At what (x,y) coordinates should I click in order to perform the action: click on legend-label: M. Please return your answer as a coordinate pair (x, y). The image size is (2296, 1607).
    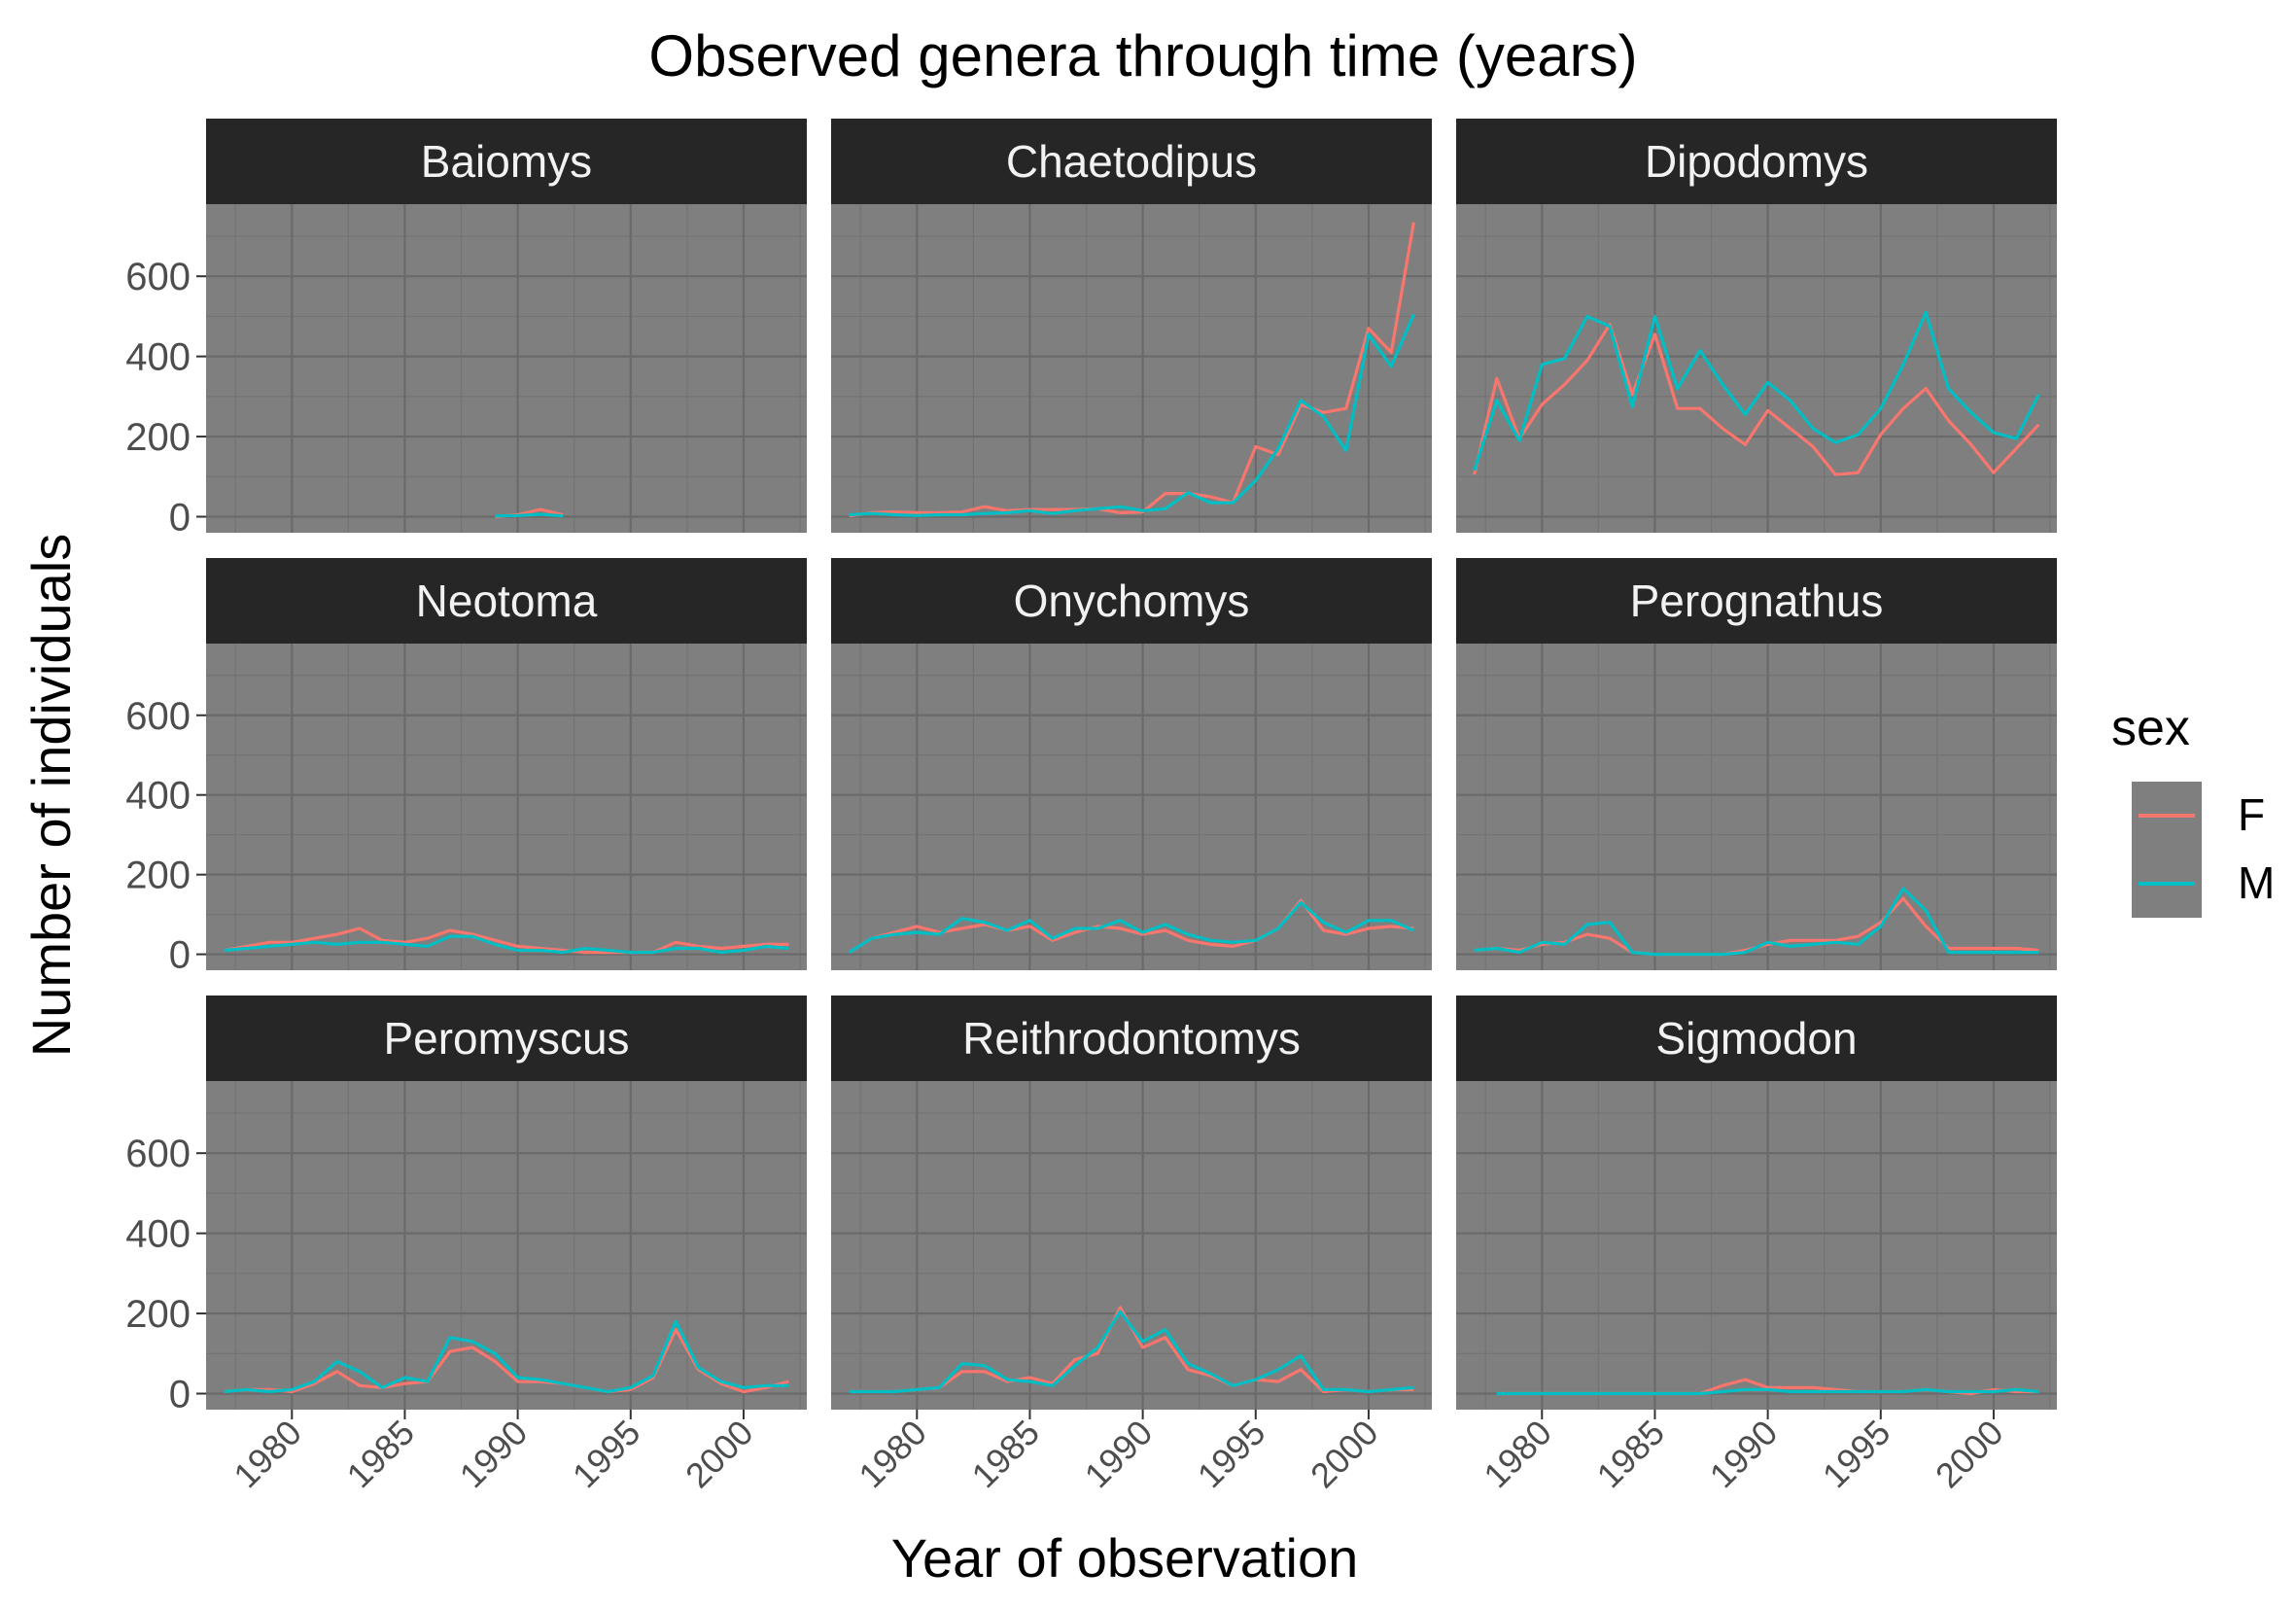
    Looking at the image, I should click on (2256, 882).